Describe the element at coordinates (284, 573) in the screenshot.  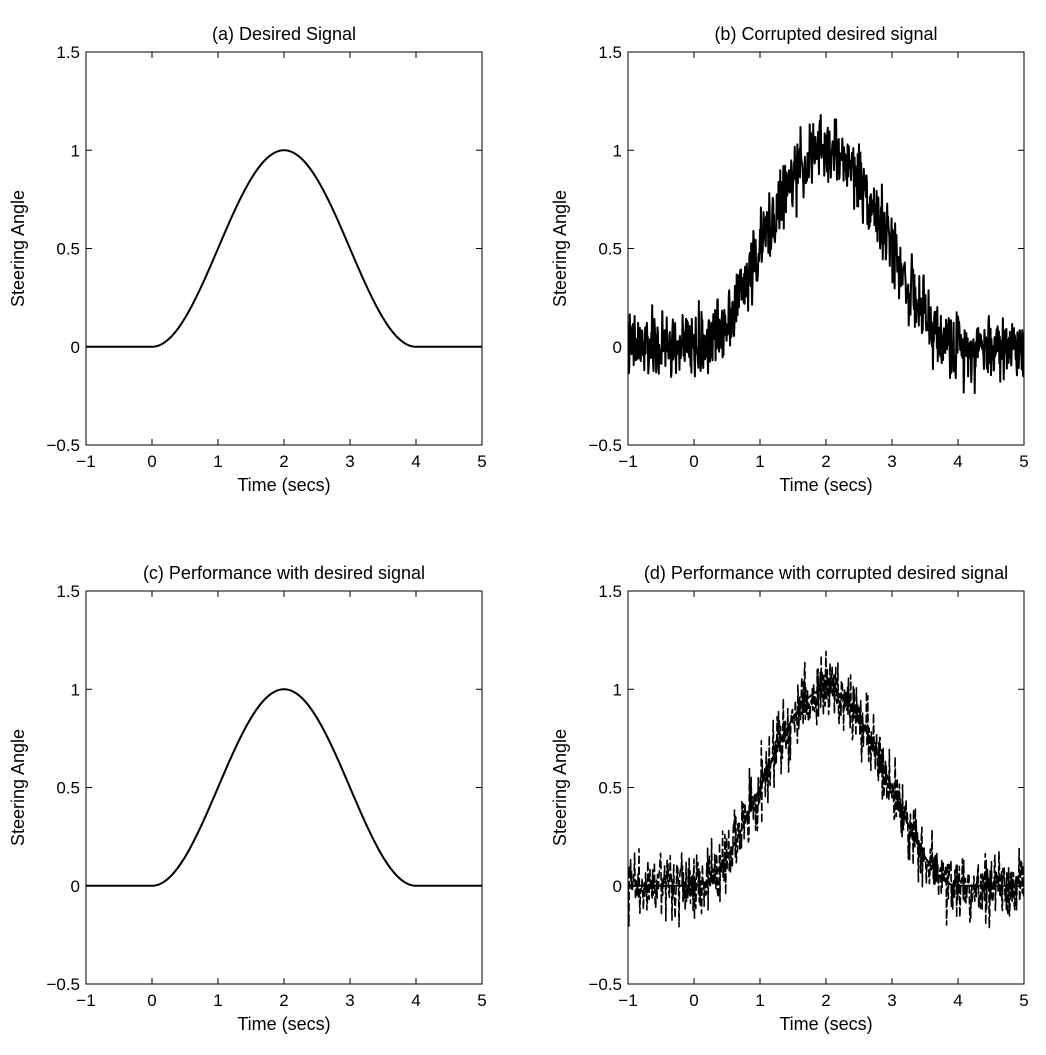
I see `chart-title: (c) Performance with desired signal` at that location.